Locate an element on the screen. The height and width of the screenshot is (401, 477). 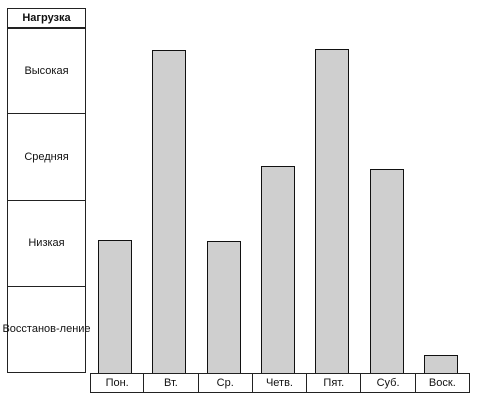
x-tick-label: Вт. is located at coordinates (171, 383).